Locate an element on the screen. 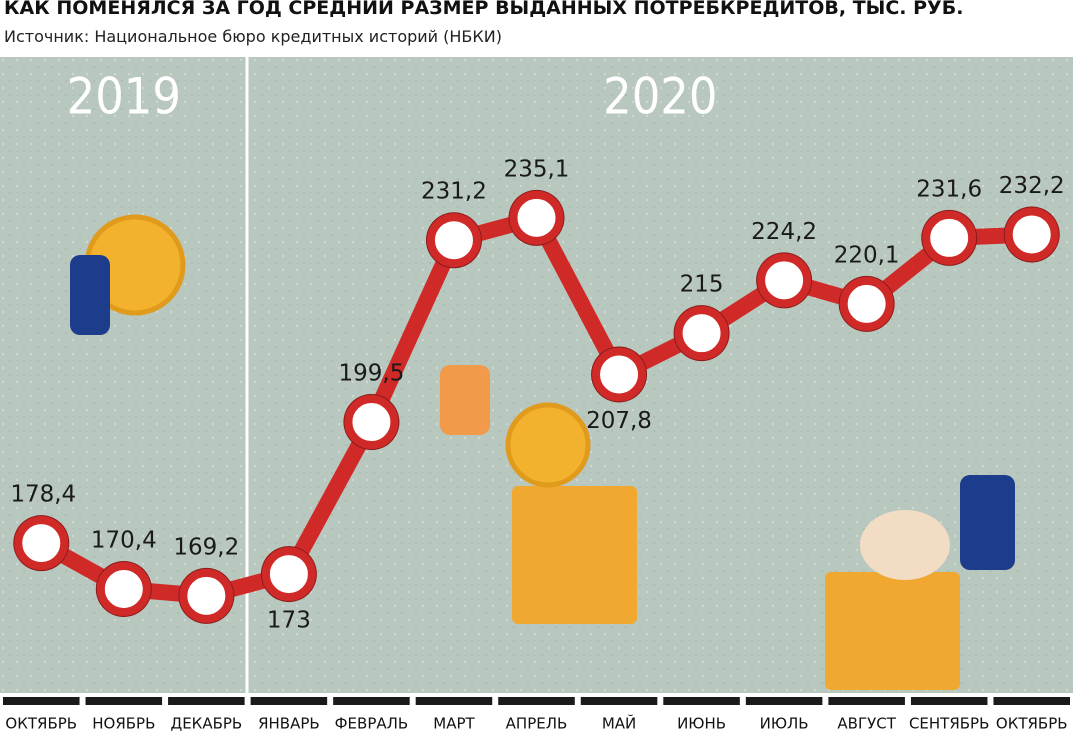 The image size is (1073, 735). data-label: 199,5 is located at coordinates (371, 374).